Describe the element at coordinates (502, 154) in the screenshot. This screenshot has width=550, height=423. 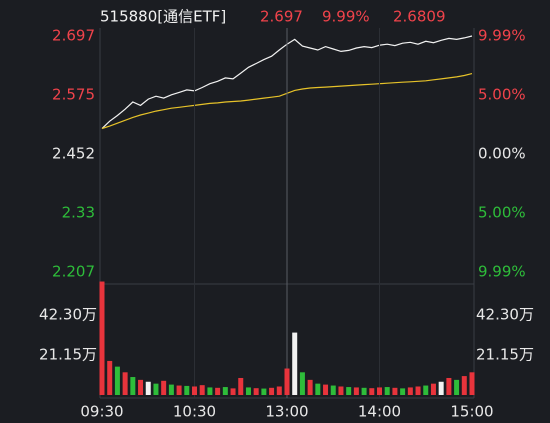
I see `y2-tick-label: 0.00%` at that location.